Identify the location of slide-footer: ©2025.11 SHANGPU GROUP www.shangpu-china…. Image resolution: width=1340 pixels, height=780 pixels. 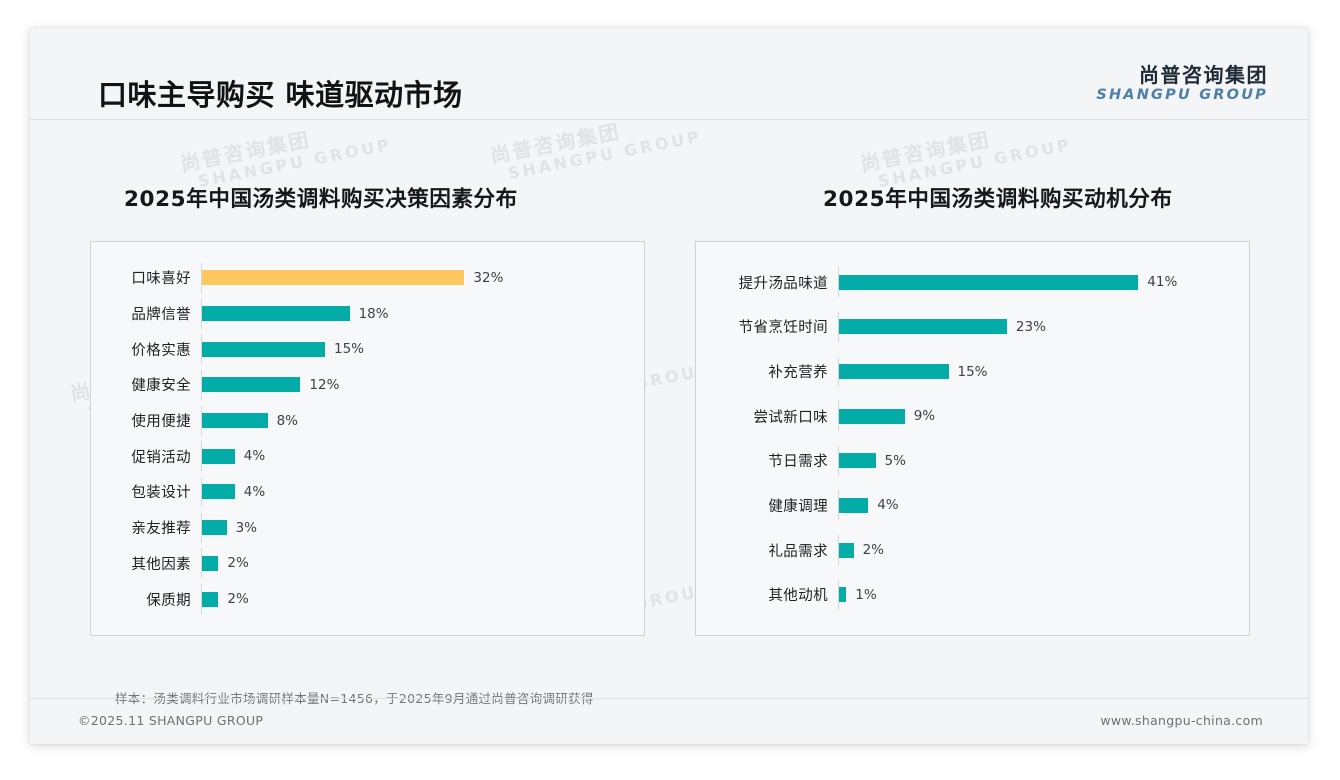
(669, 721).